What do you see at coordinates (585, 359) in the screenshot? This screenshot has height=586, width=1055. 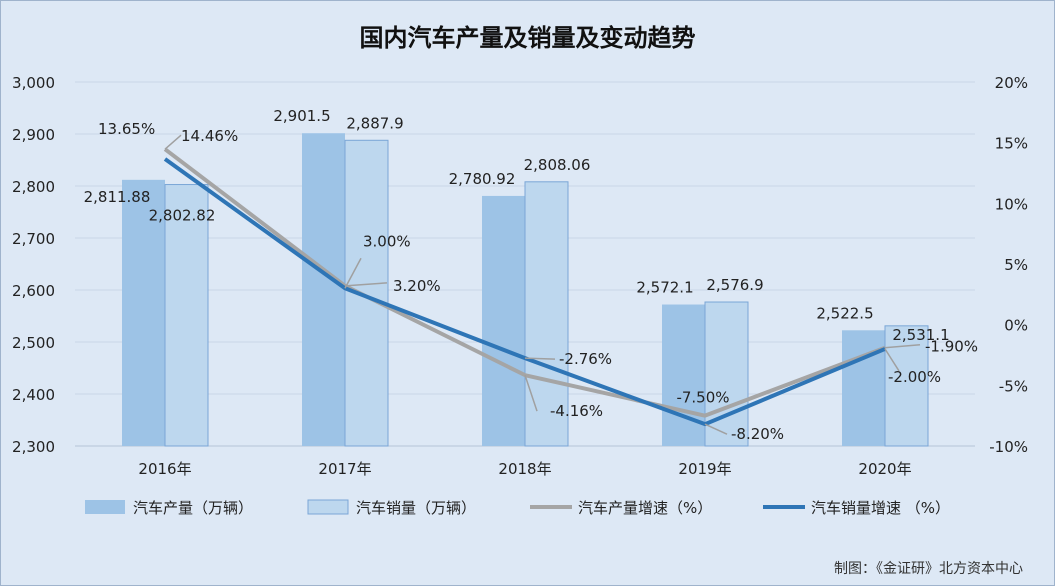 I see `sales-growth-data-label: -2.76%` at bounding box center [585, 359].